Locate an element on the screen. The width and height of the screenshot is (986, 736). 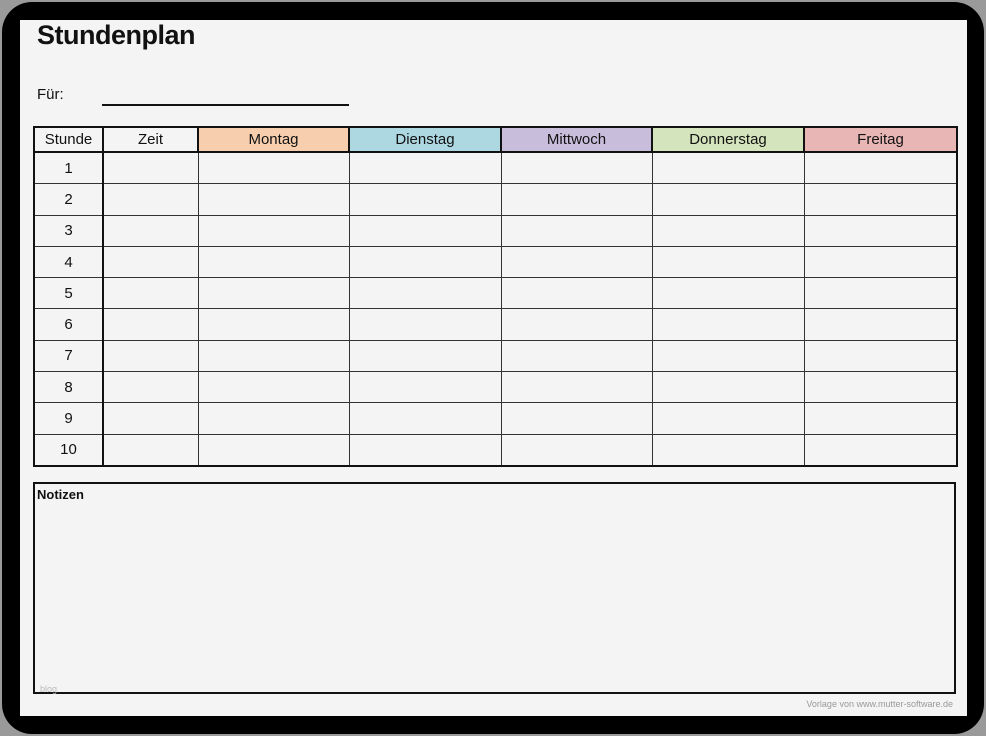
page-title: Stundenplan is located at coordinates (116, 35).